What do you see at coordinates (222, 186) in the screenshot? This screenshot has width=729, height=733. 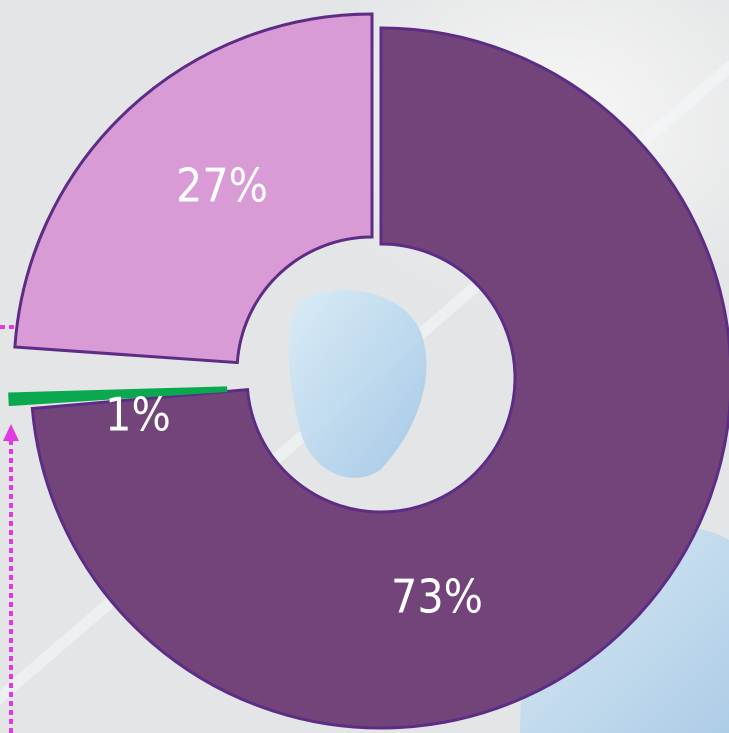 I see `slice-27-label: 27%` at bounding box center [222, 186].